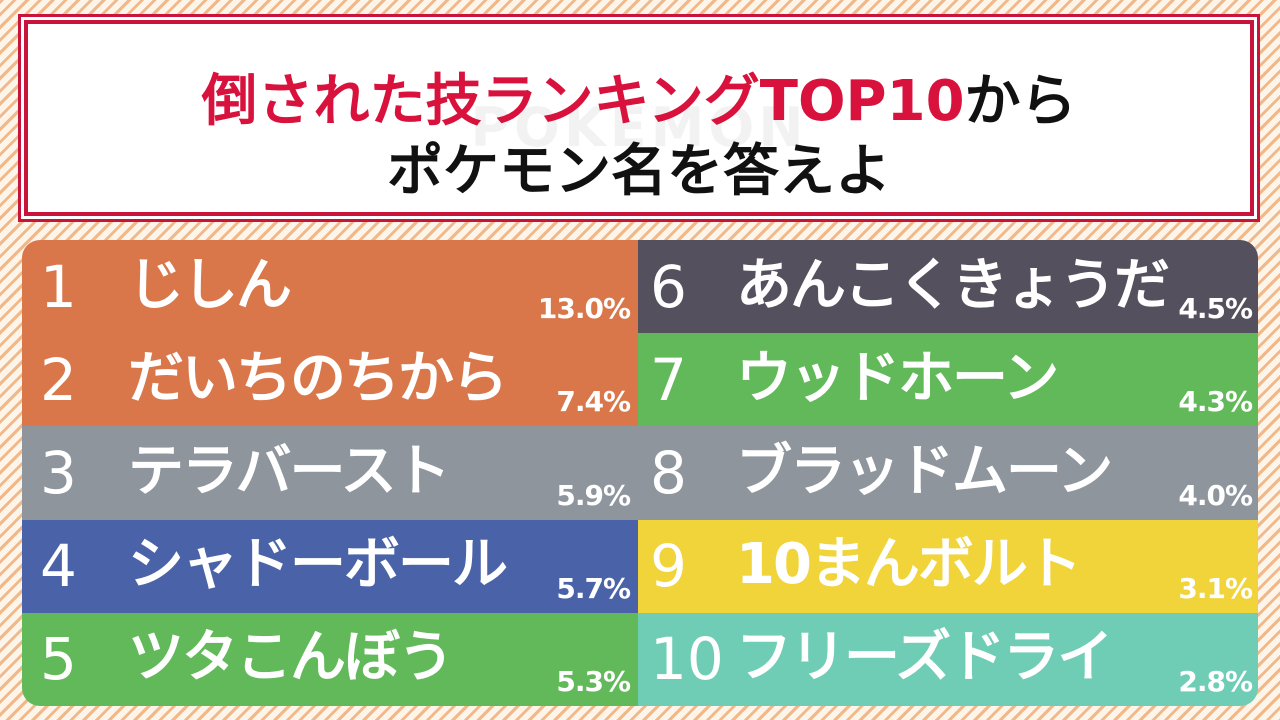 The width and height of the screenshot is (1280, 720). I want to click on move-name: フリーズドライ, so click(924, 658).